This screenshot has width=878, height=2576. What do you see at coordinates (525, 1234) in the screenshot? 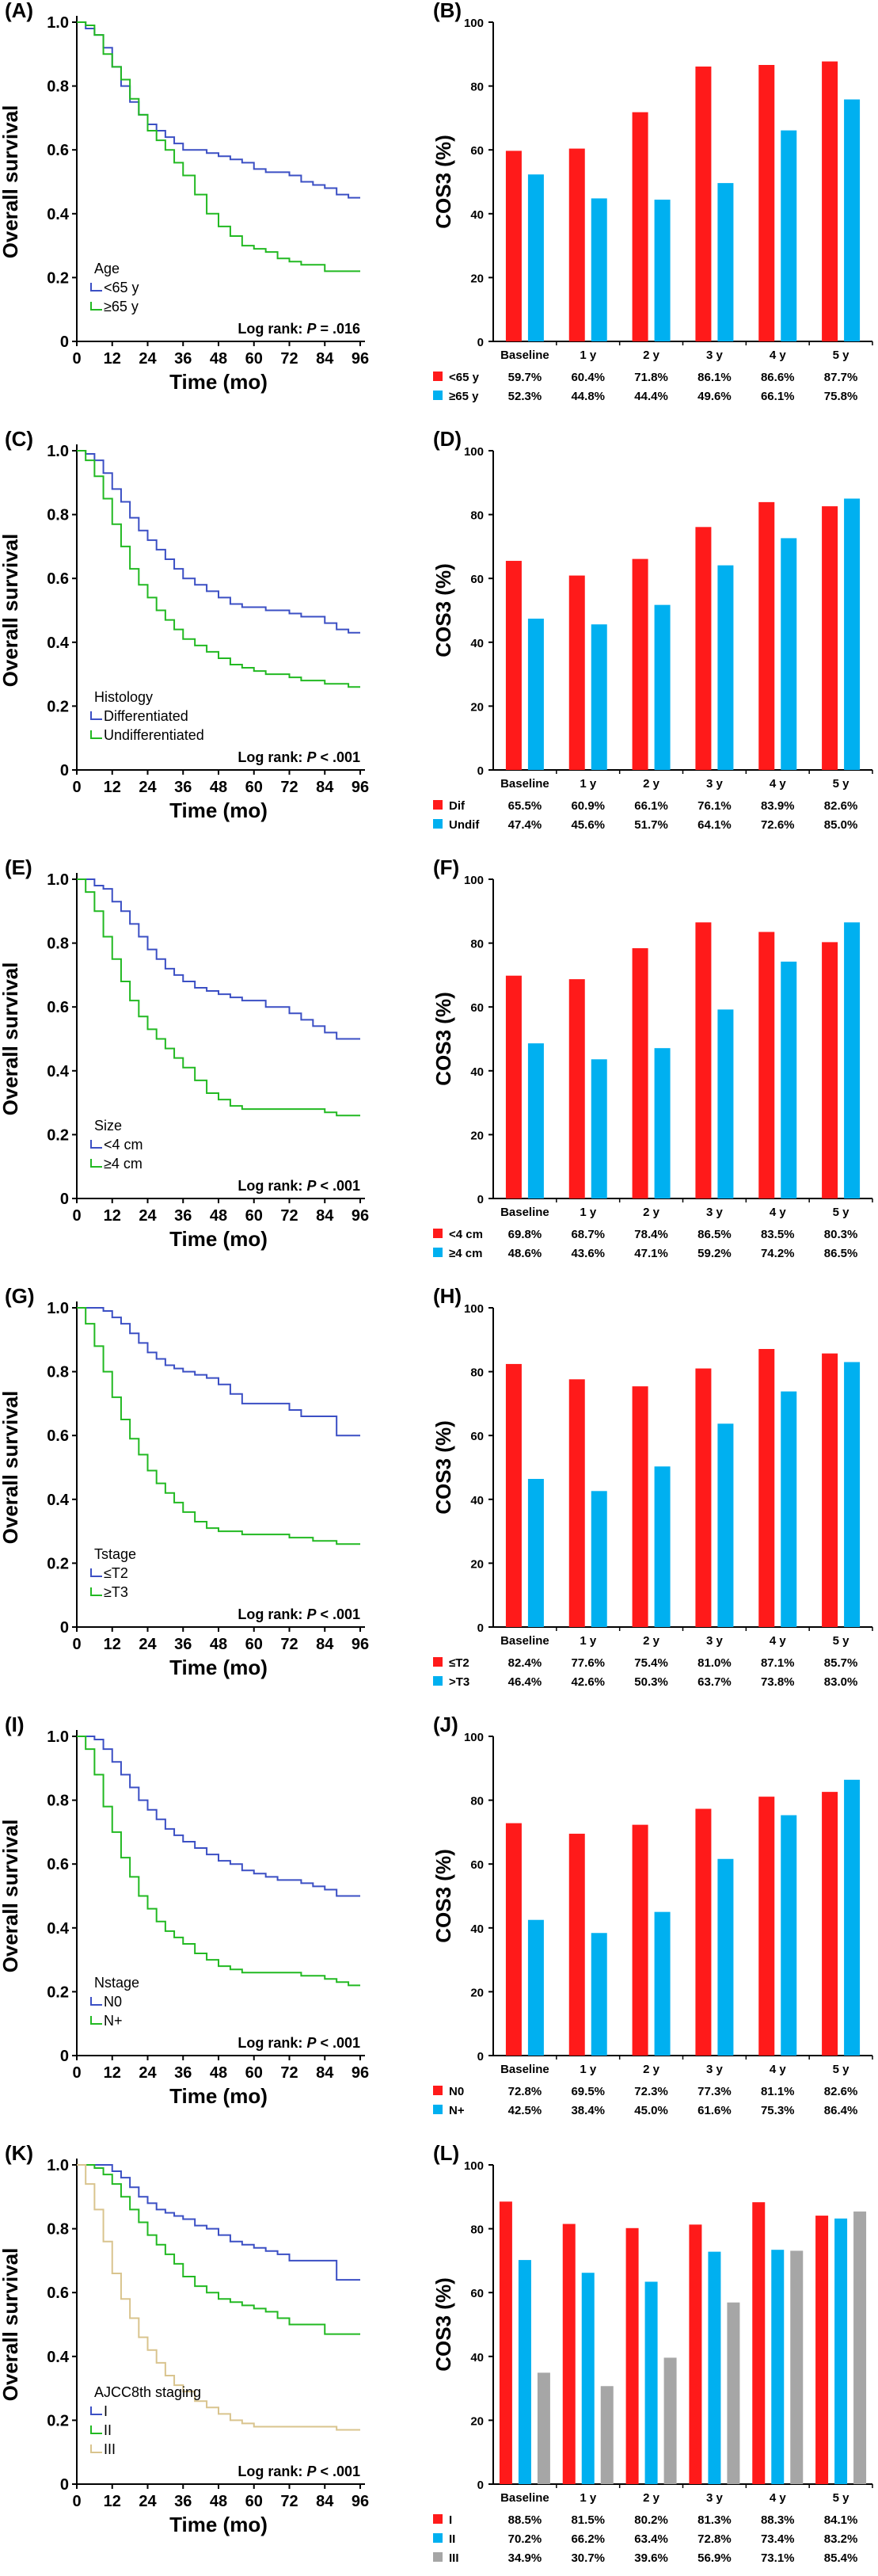
I see `data-label: 69.8%` at bounding box center [525, 1234].